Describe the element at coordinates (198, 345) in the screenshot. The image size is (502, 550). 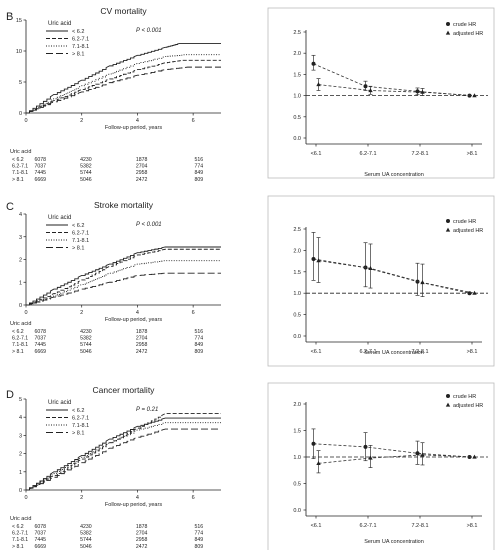
I see `risk-table-cell: 849` at that location.